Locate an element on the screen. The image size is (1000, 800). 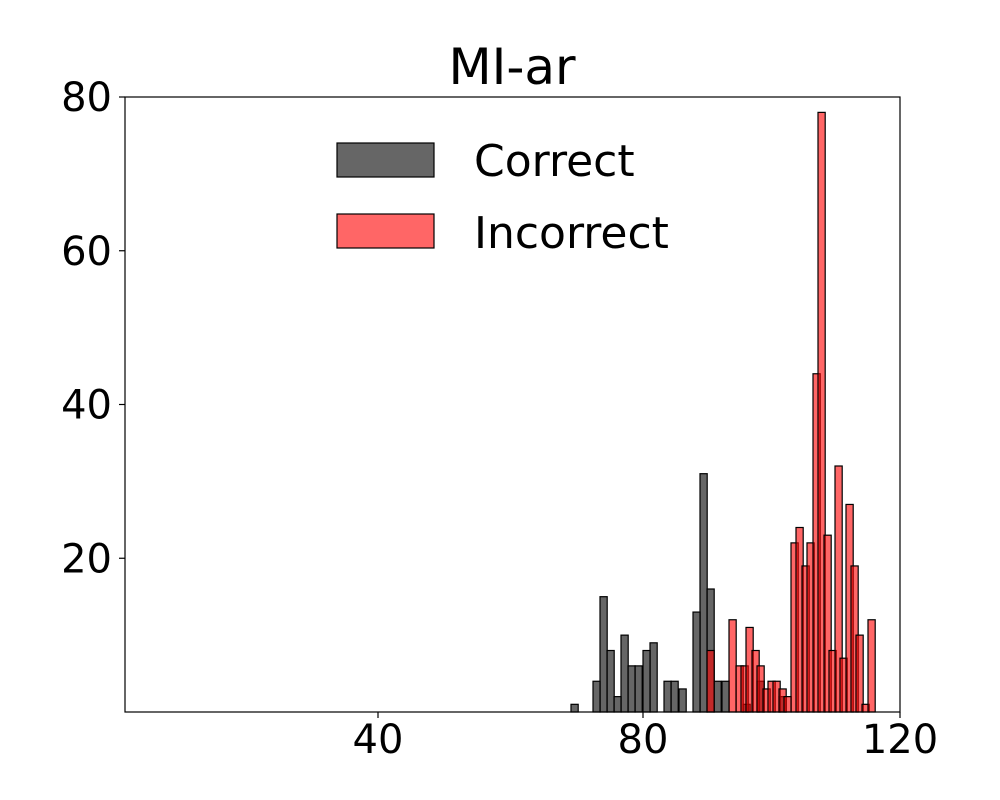
y-tick-label: 40 is located at coordinates (86, 406).